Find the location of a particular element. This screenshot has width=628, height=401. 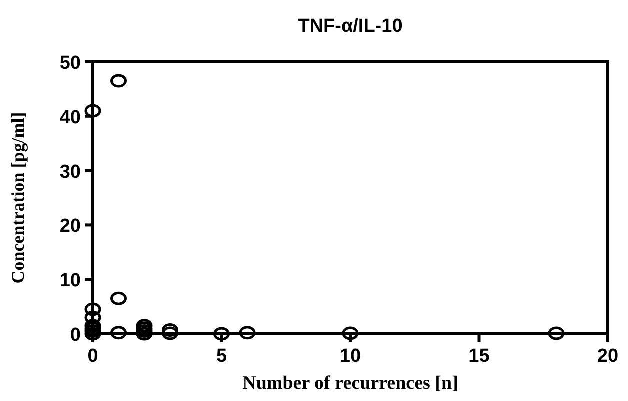

y-axis-title: Concentration [pg/ml] is located at coordinates (18, 198).